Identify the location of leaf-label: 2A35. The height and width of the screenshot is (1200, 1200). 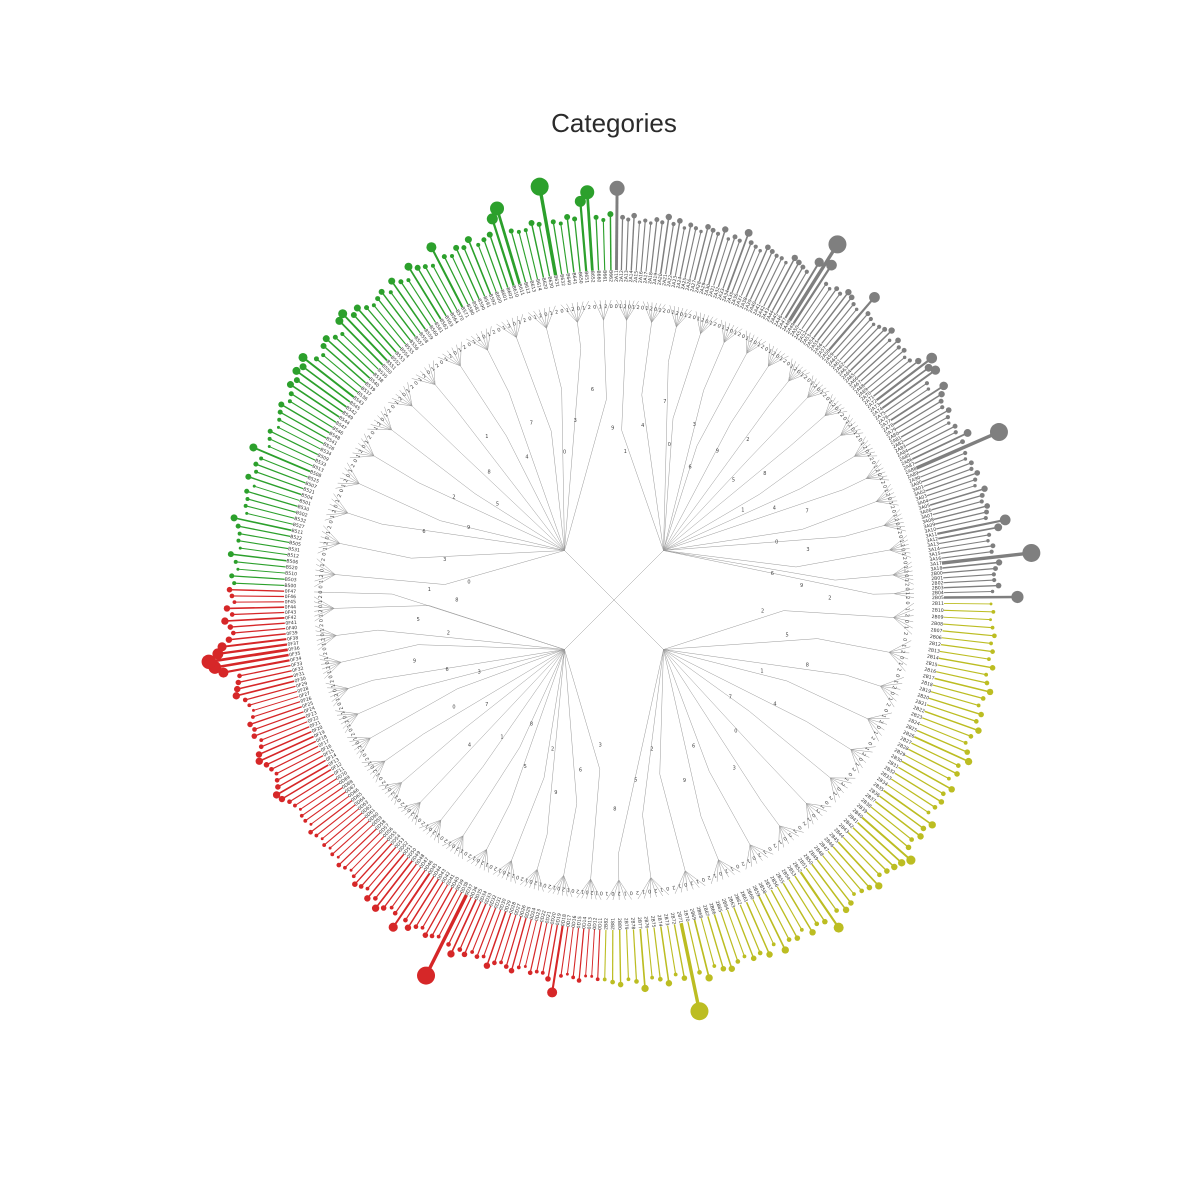
(731, 297).